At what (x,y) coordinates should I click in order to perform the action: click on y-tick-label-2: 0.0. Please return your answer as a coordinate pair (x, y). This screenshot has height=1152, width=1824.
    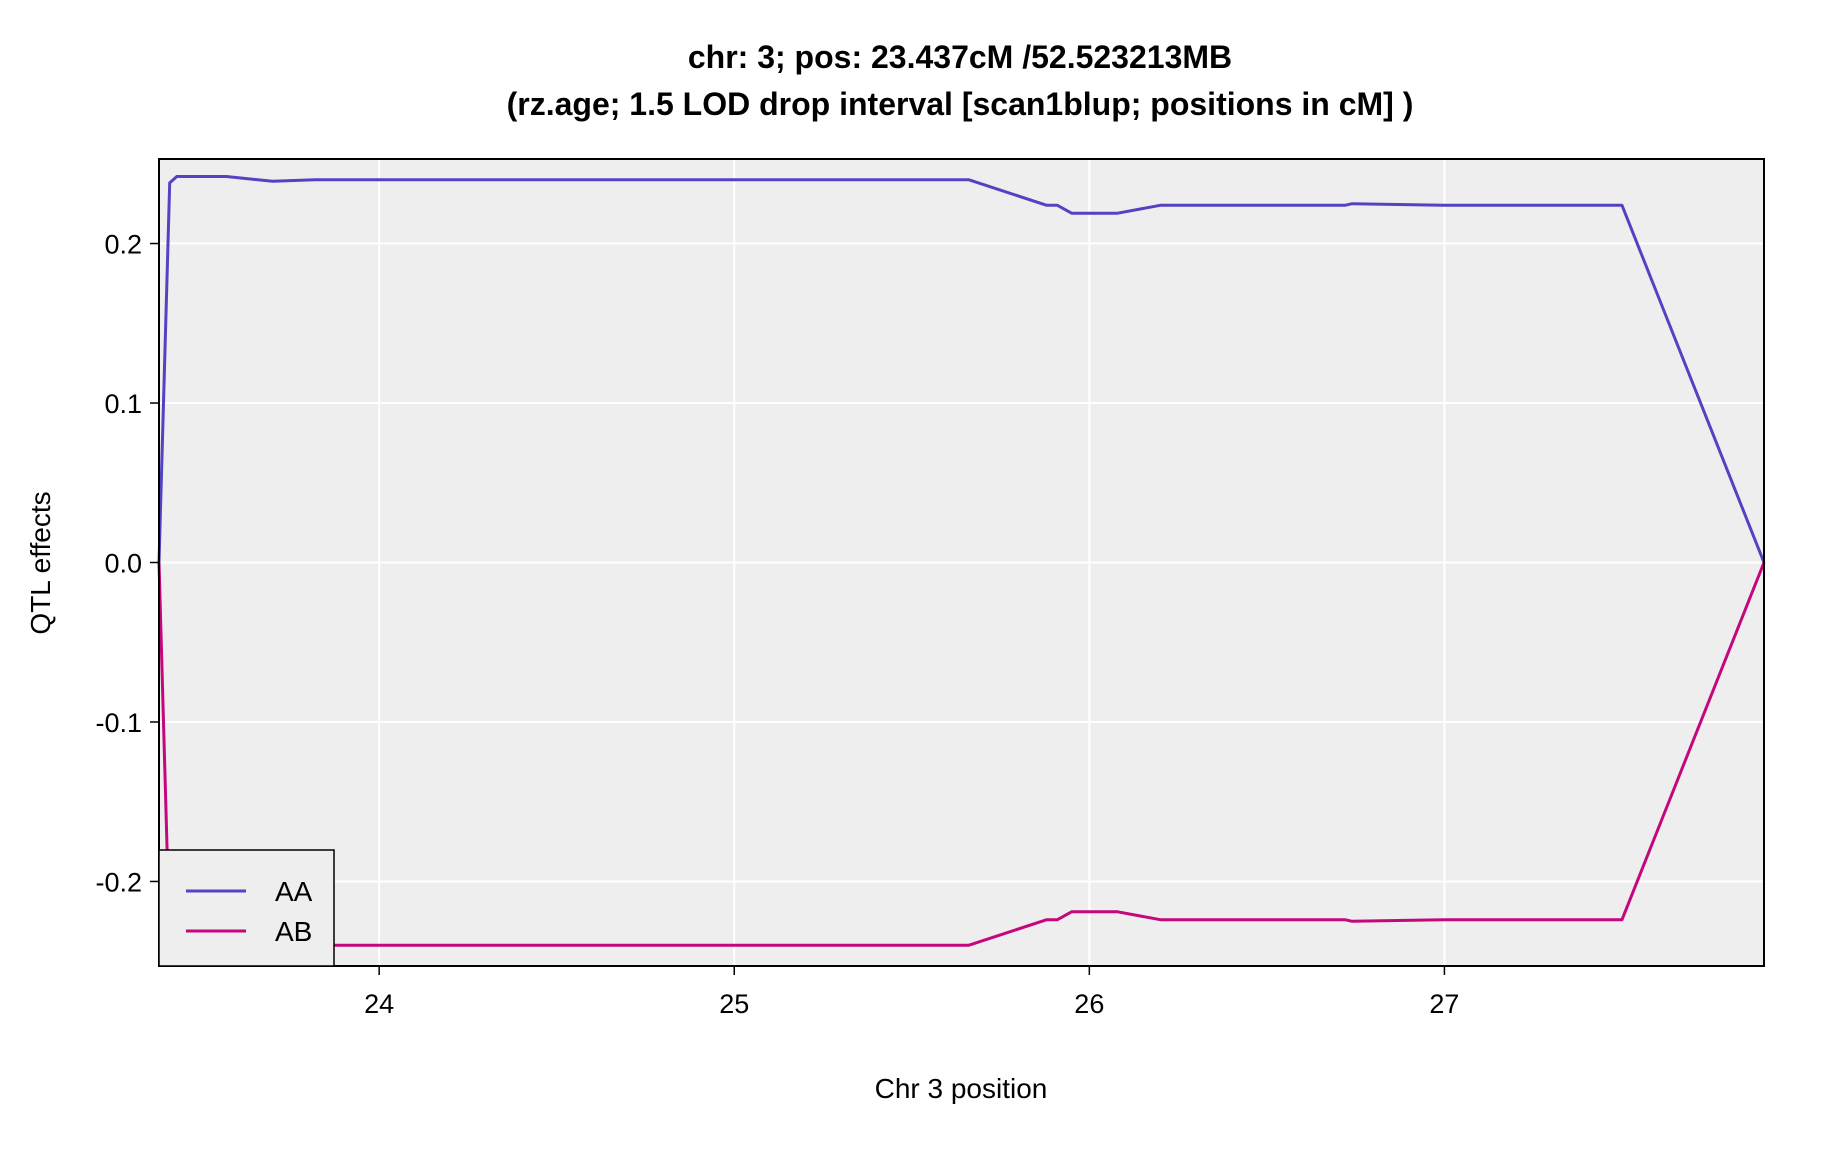
    Looking at the image, I should click on (123, 564).